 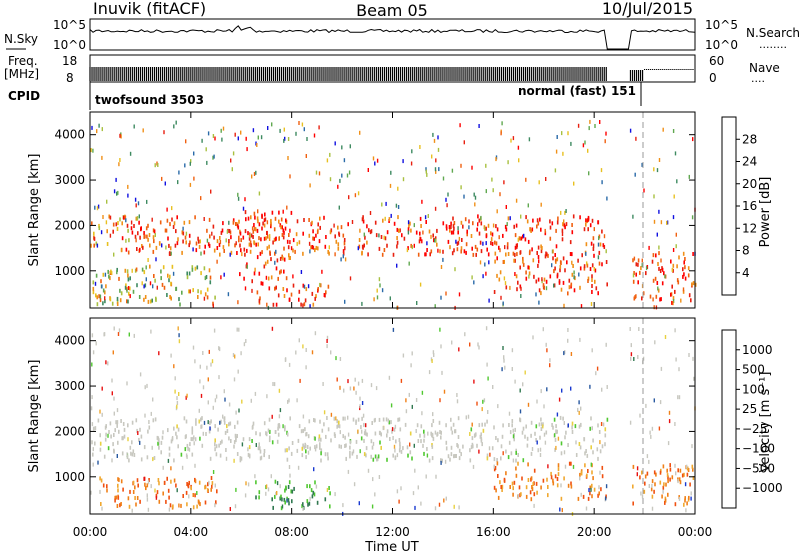 I want to click on nsearch-label: N.Search, so click(x=773, y=33).